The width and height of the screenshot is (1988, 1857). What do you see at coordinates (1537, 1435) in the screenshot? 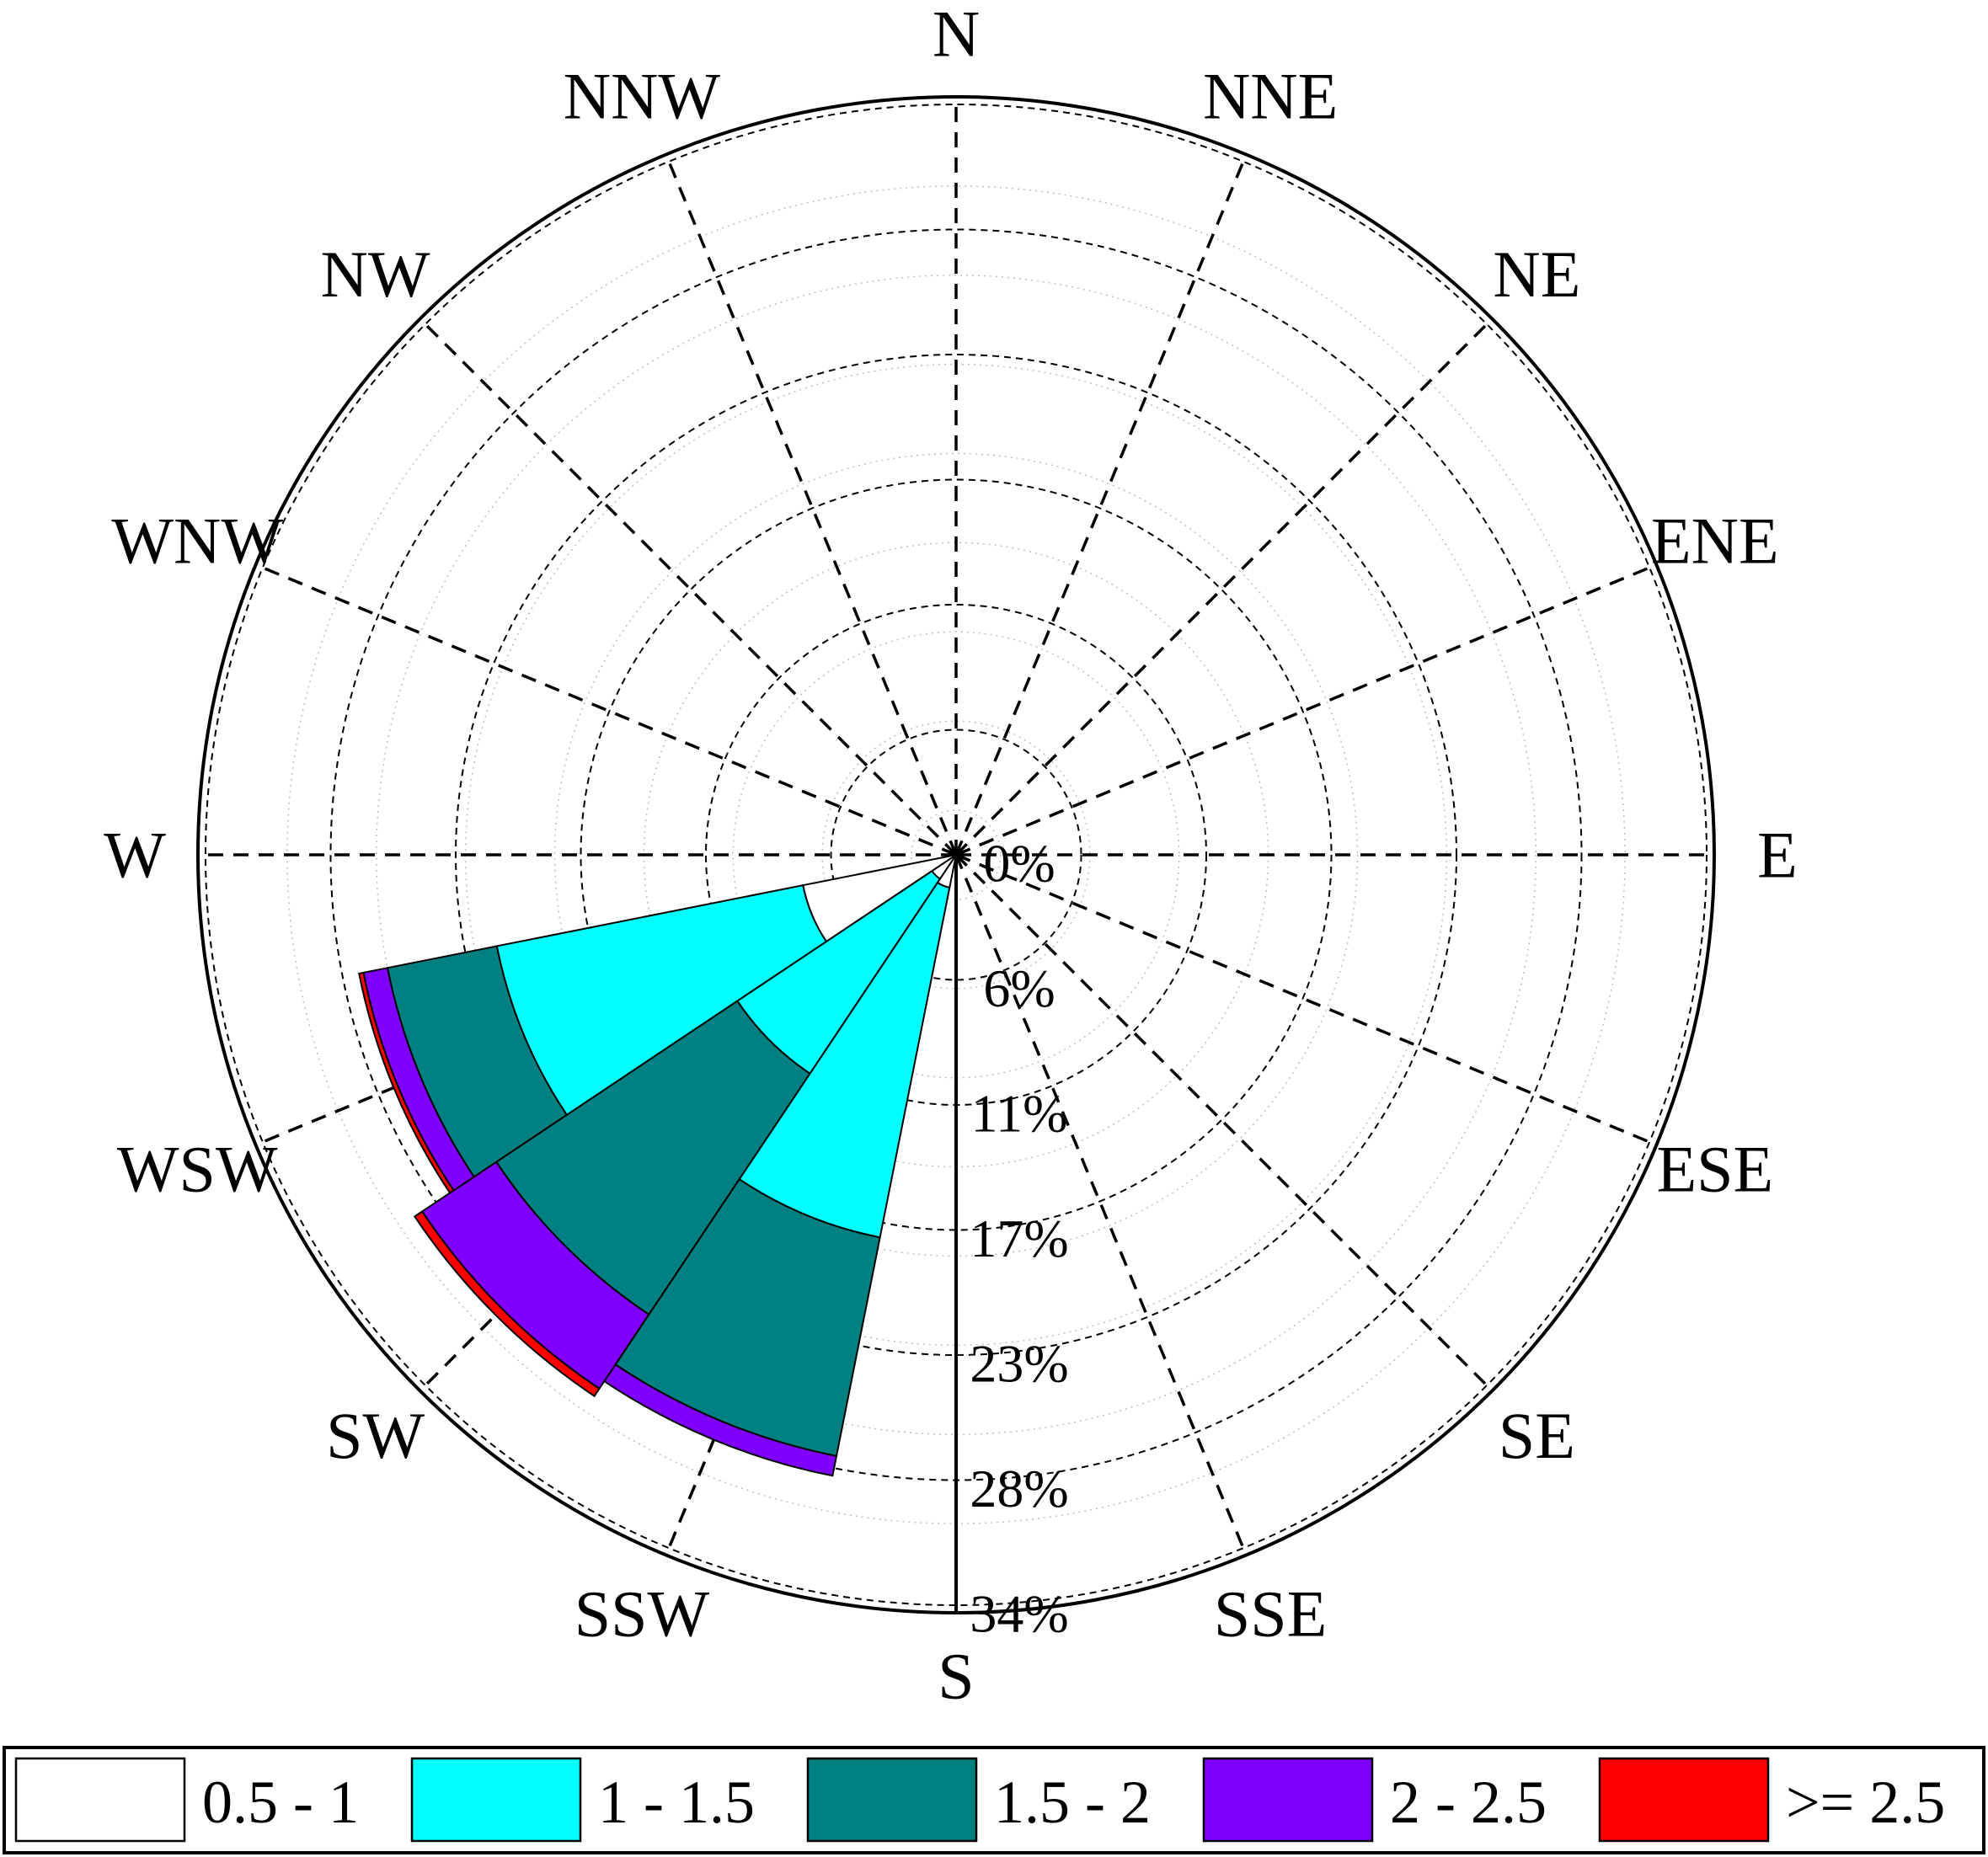
I see `direction-label-se: SE` at bounding box center [1537, 1435].